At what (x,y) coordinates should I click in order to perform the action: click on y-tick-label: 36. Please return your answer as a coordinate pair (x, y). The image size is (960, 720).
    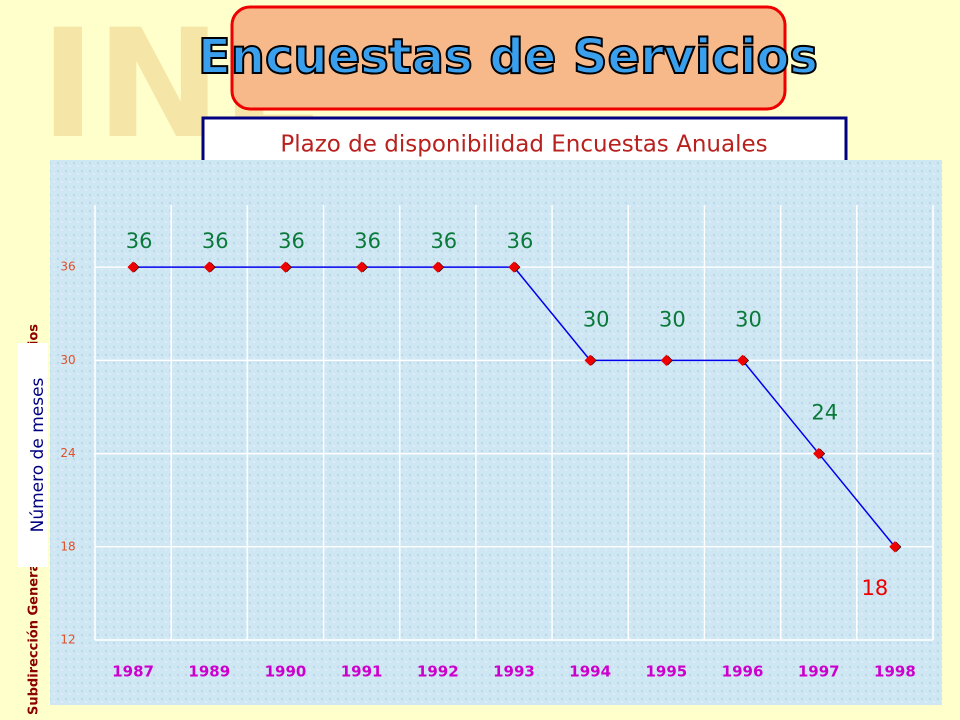
    Looking at the image, I should click on (67, 267).